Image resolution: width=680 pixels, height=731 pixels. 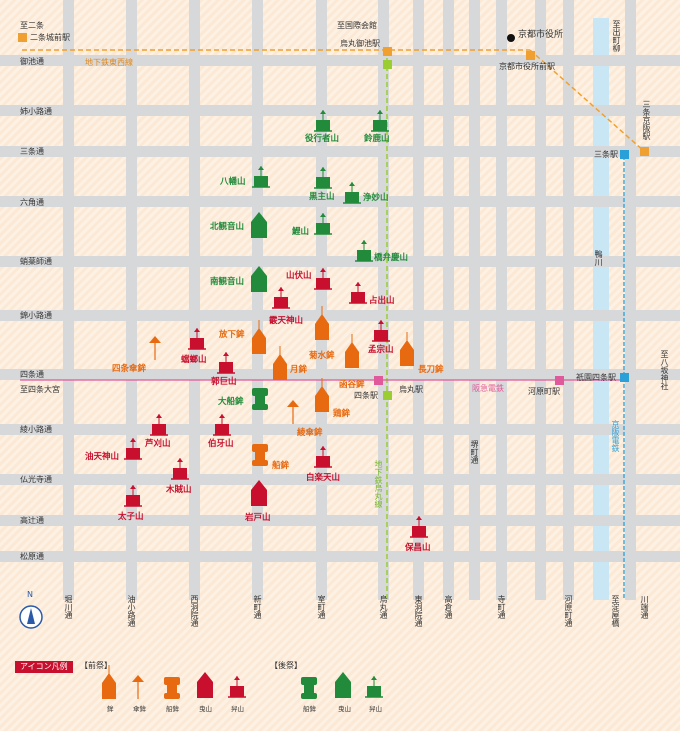 What do you see at coordinates (257, 607) in the screenshot?
I see `label-shinmachi: 新町通` at bounding box center [257, 607].